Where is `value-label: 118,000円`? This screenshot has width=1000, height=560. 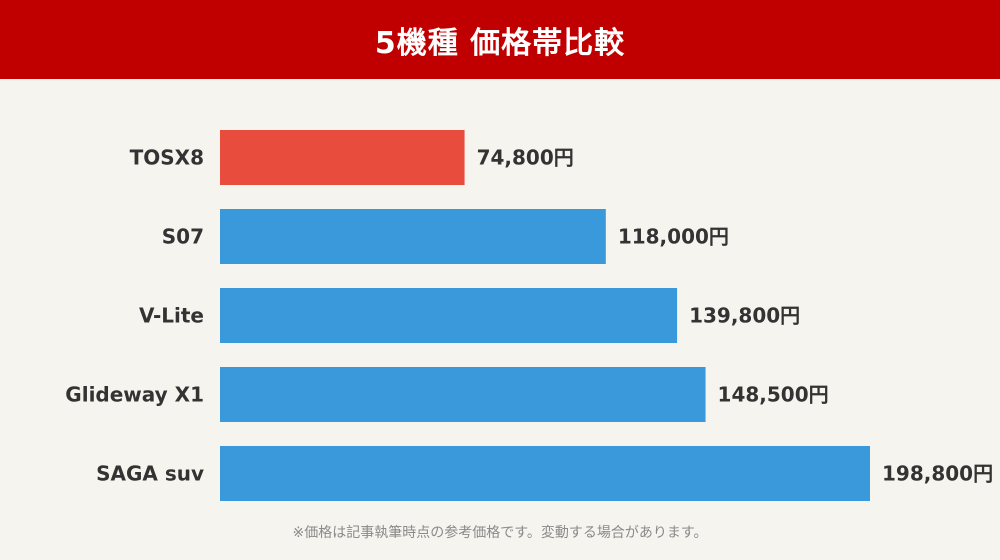
value-label: 118,000円 is located at coordinates (673, 237).